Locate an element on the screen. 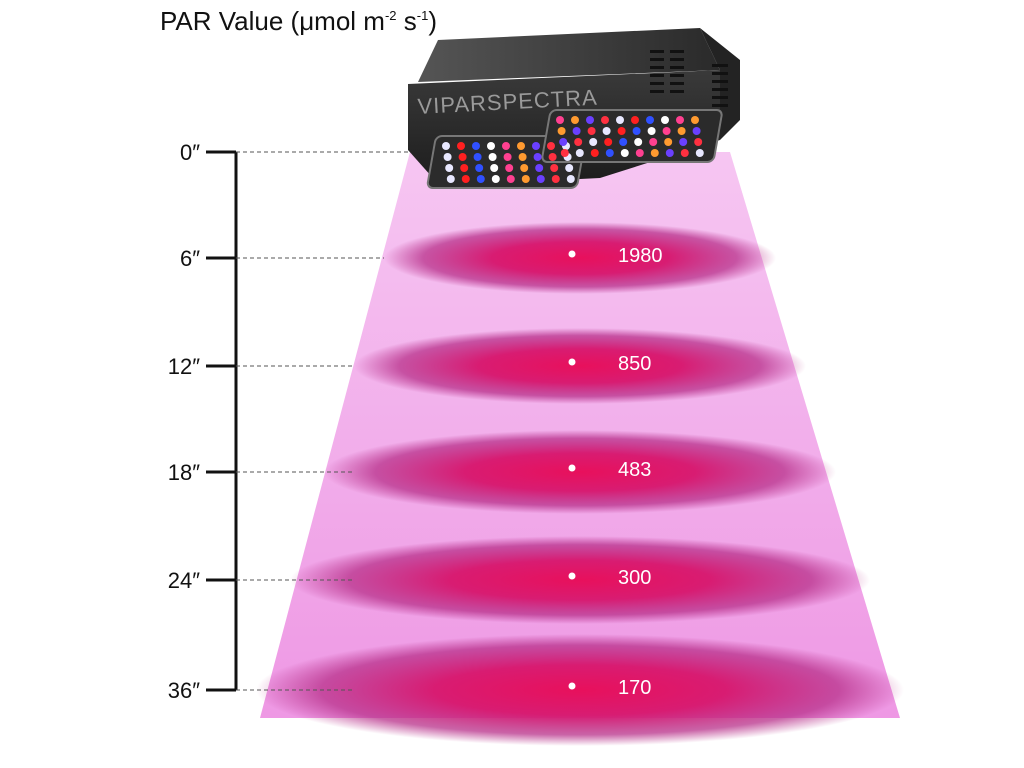 This screenshot has width=1024, height=768. par-value-label: 170 is located at coordinates (634, 688).